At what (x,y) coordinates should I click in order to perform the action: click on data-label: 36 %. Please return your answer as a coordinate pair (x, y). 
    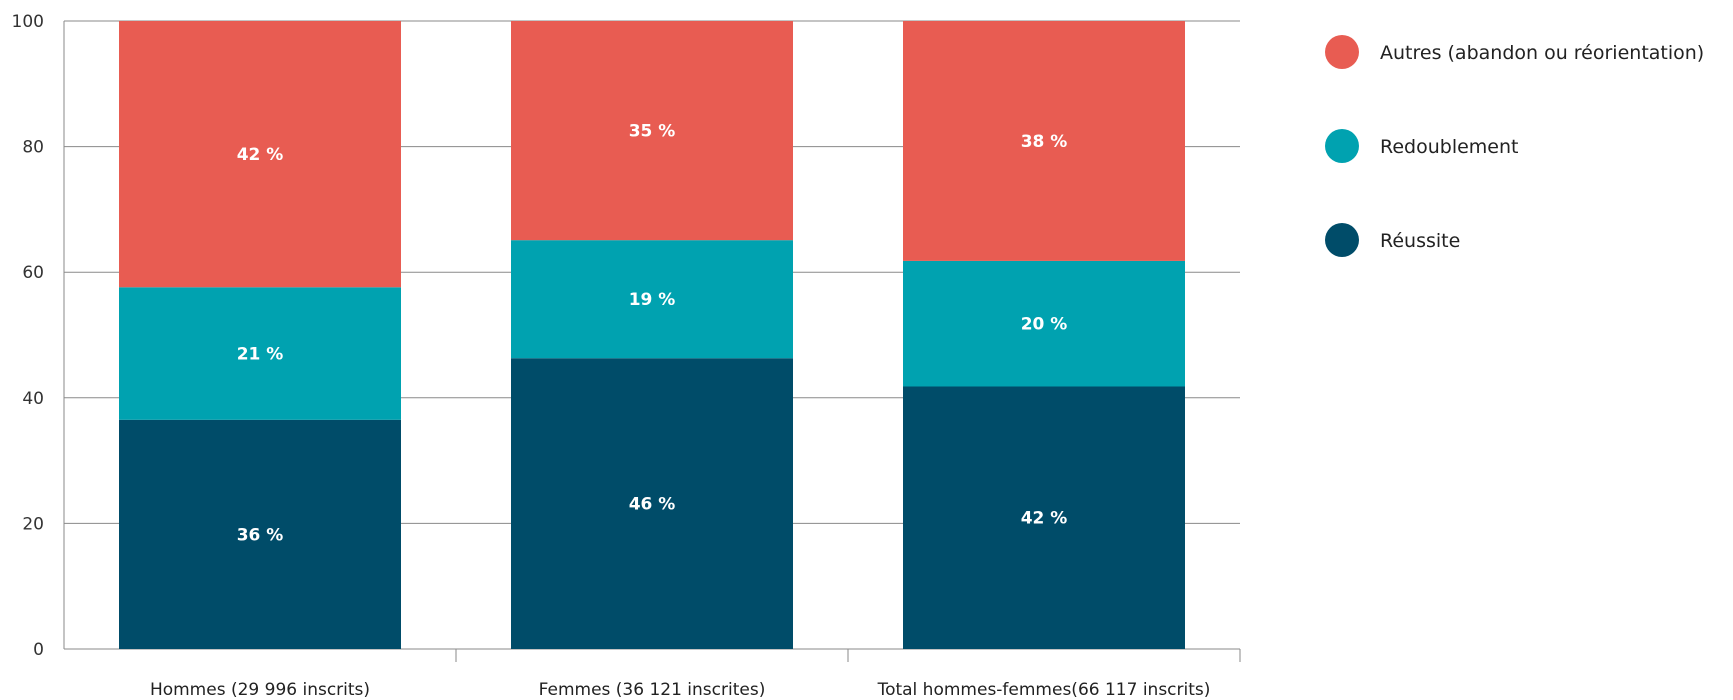
    Looking at the image, I should click on (260, 535).